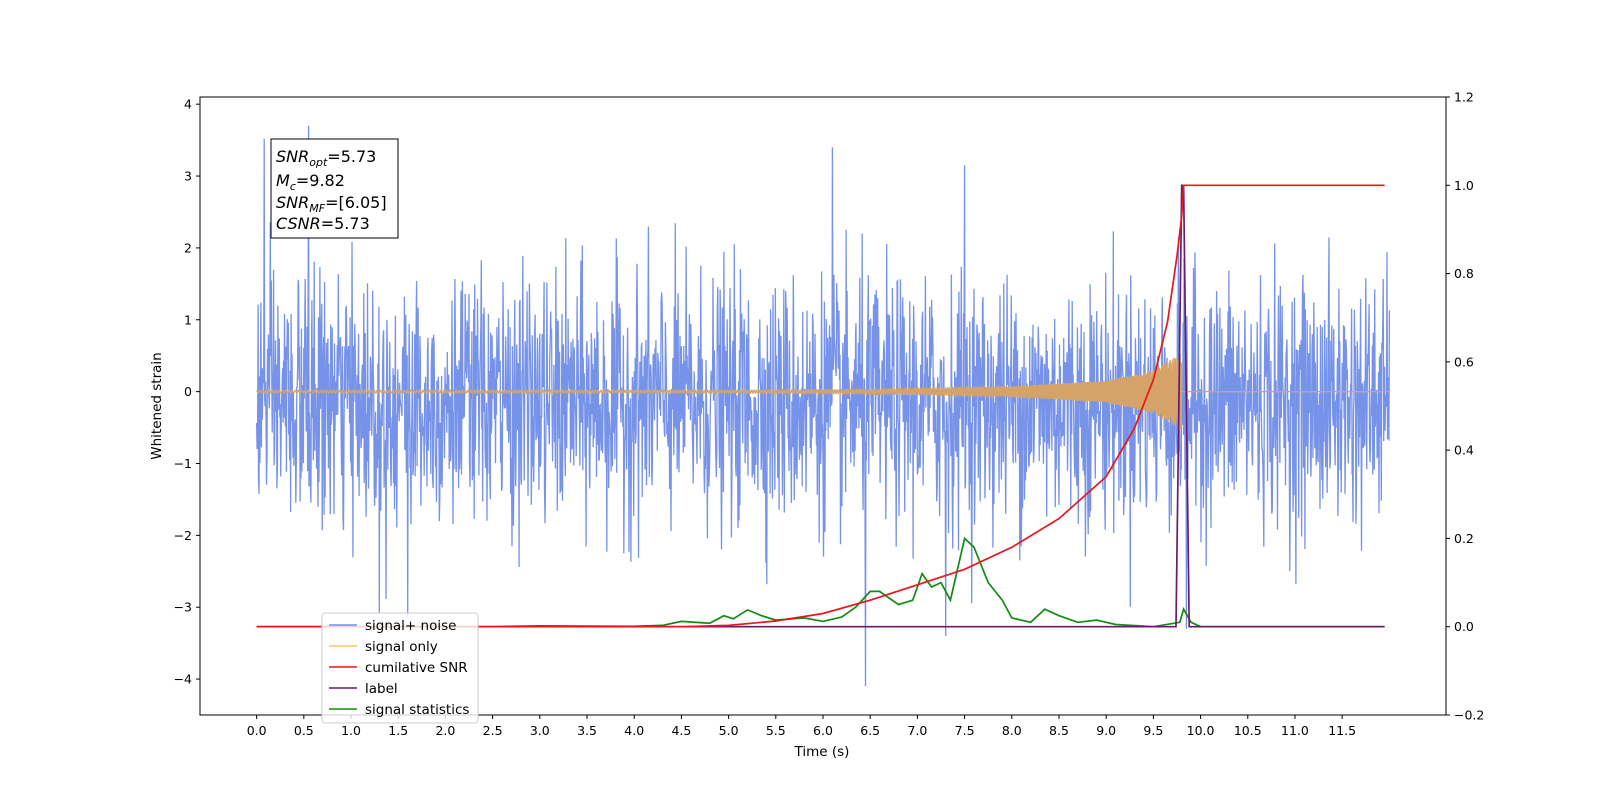  I want to click on y-axis-right: −0.2 0.0 0.2 0.4 0.6 0.8 1.0 1.2, so click(1465, 406).